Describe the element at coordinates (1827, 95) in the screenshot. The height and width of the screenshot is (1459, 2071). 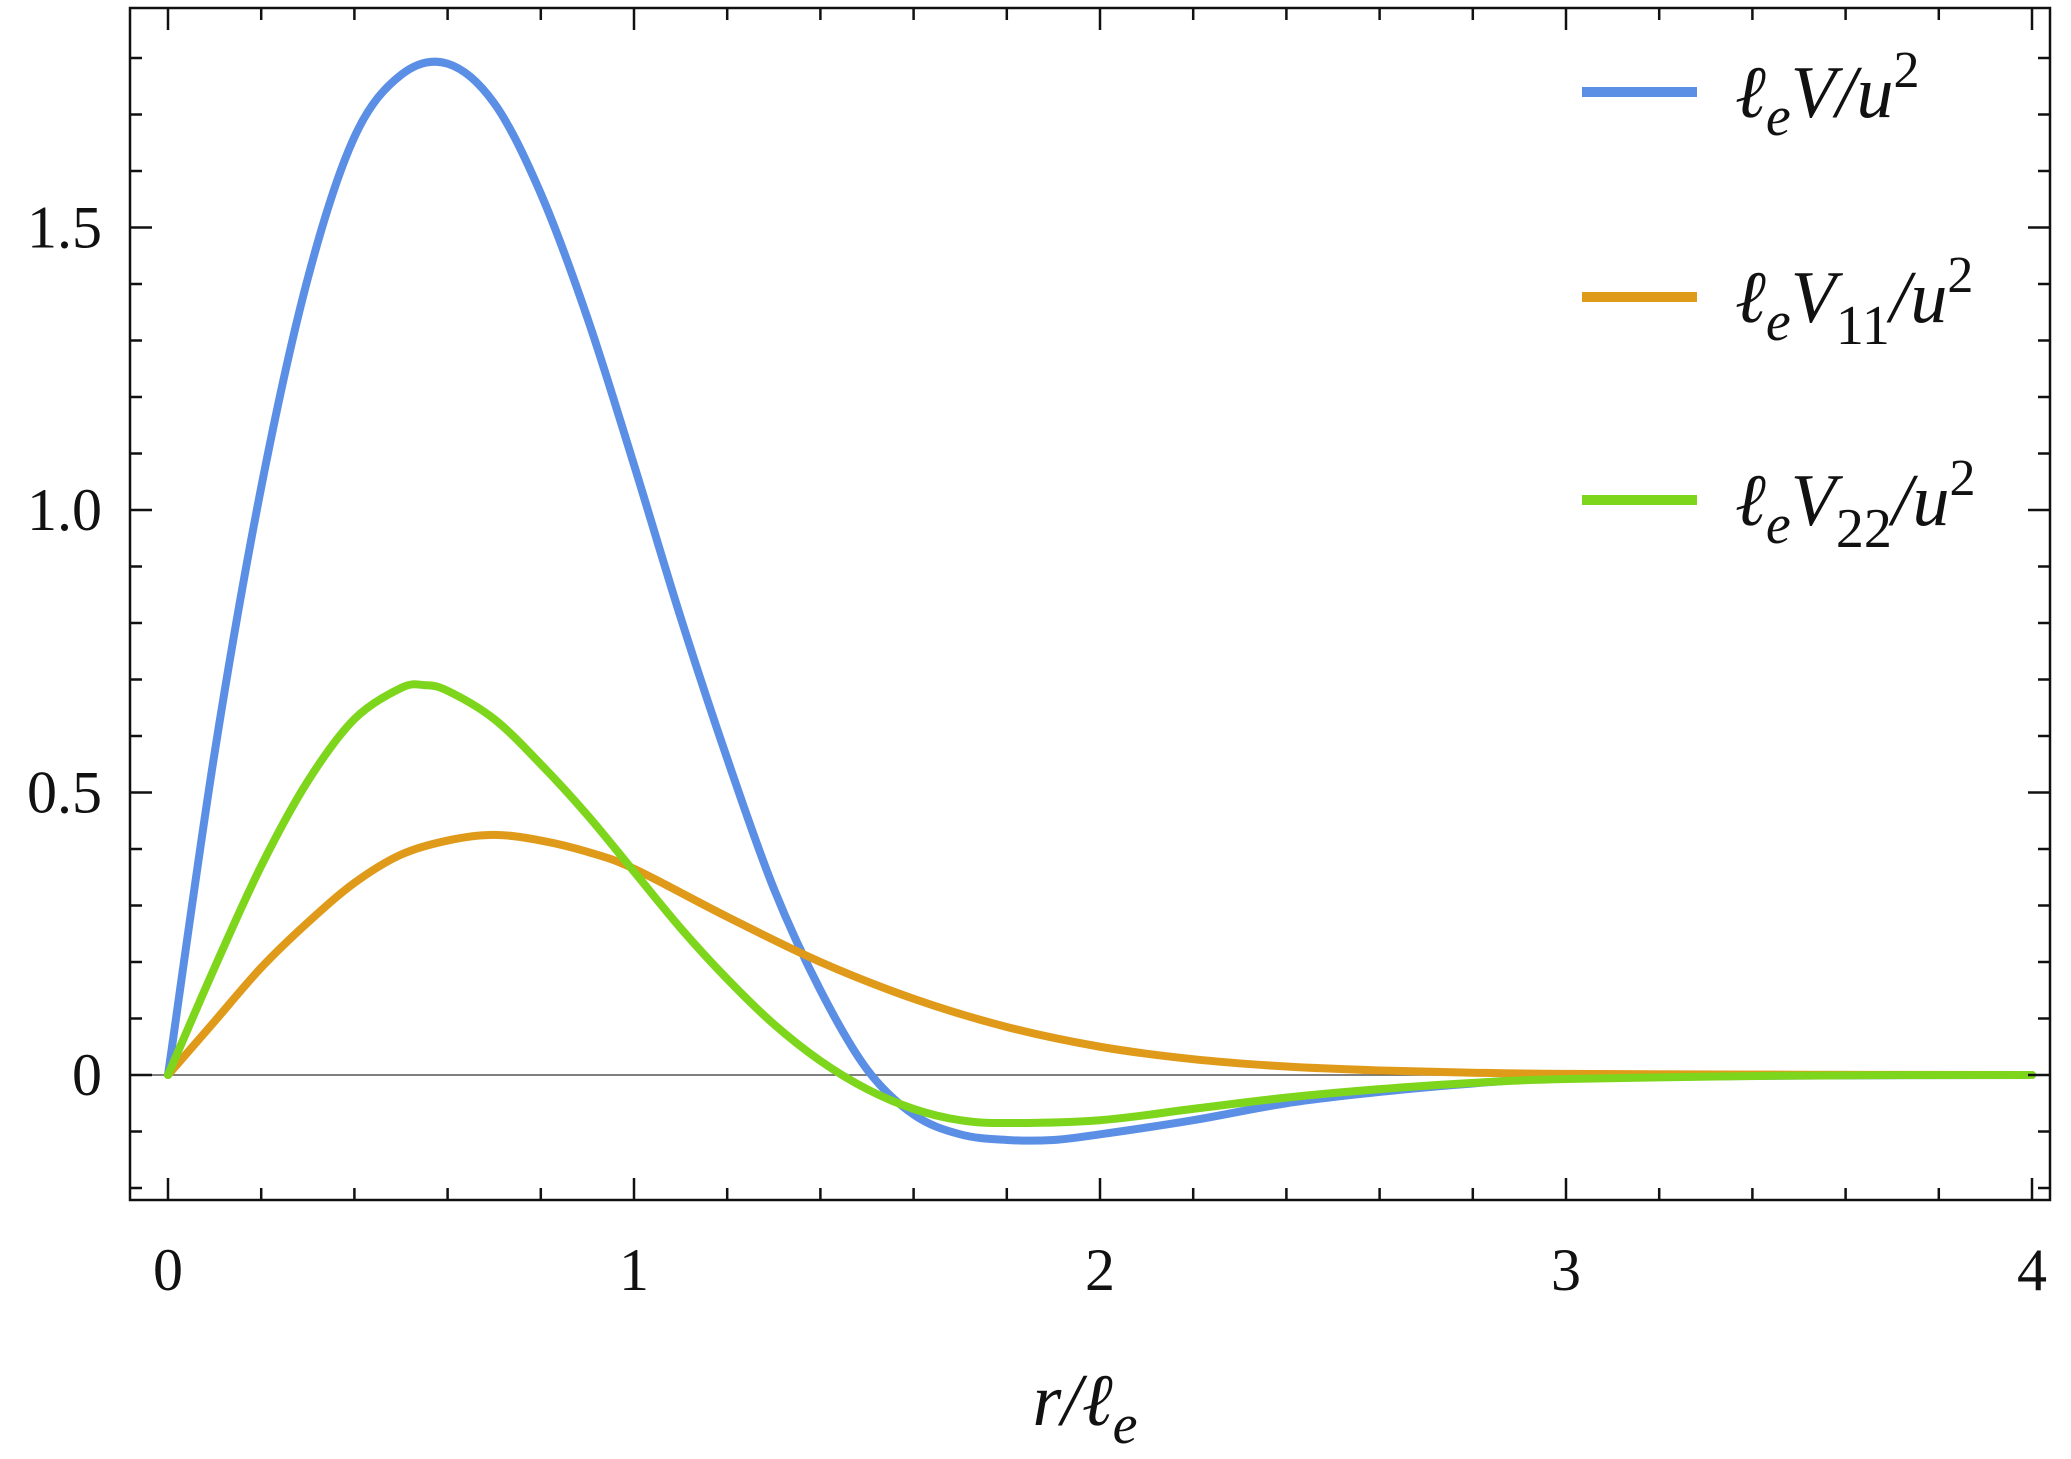
I see `legend-label-1: ℓeV/u2` at that location.